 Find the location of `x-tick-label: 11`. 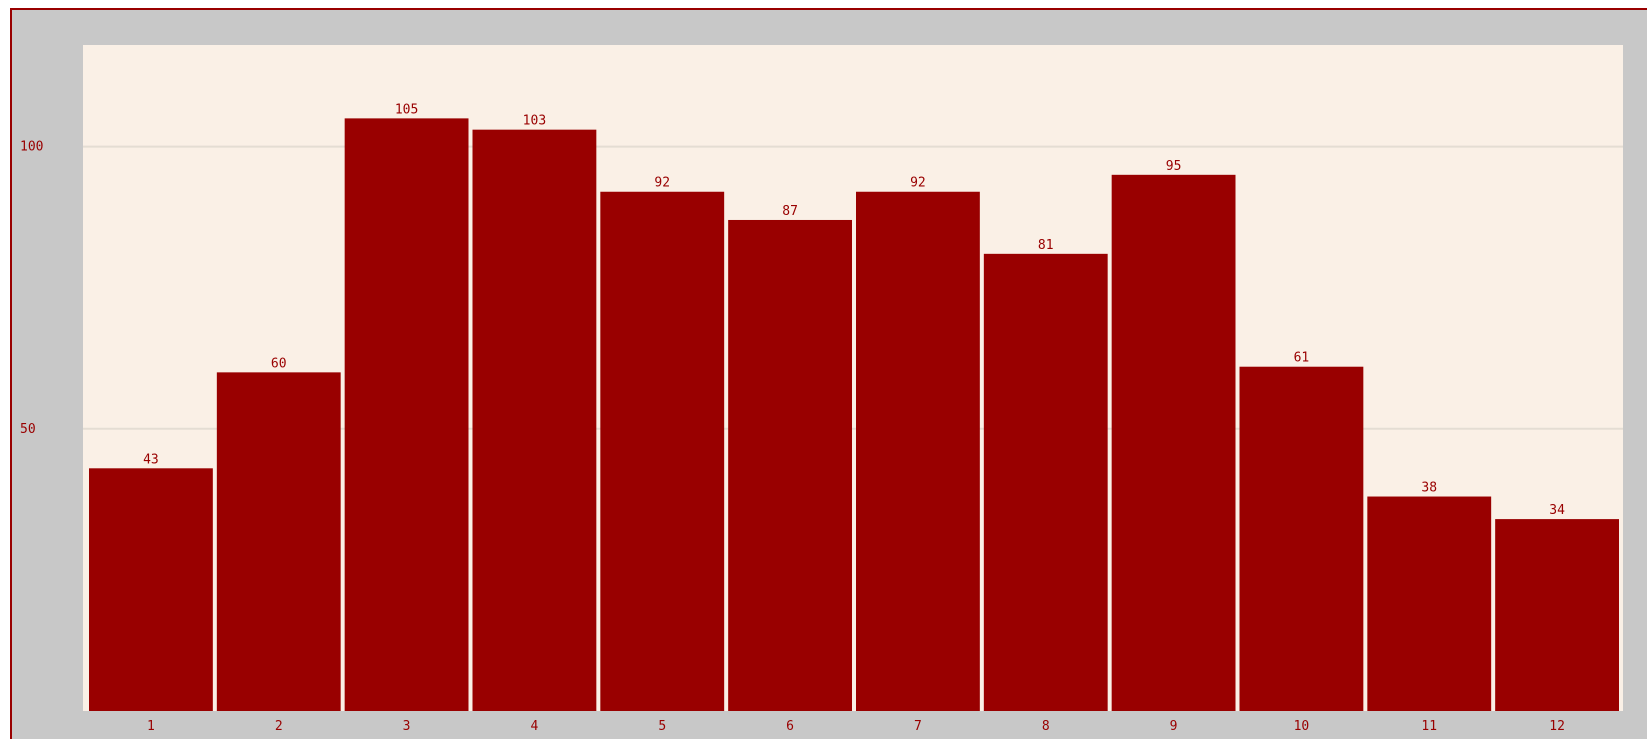

x-tick-label: 11 is located at coordinates (1429, 726).